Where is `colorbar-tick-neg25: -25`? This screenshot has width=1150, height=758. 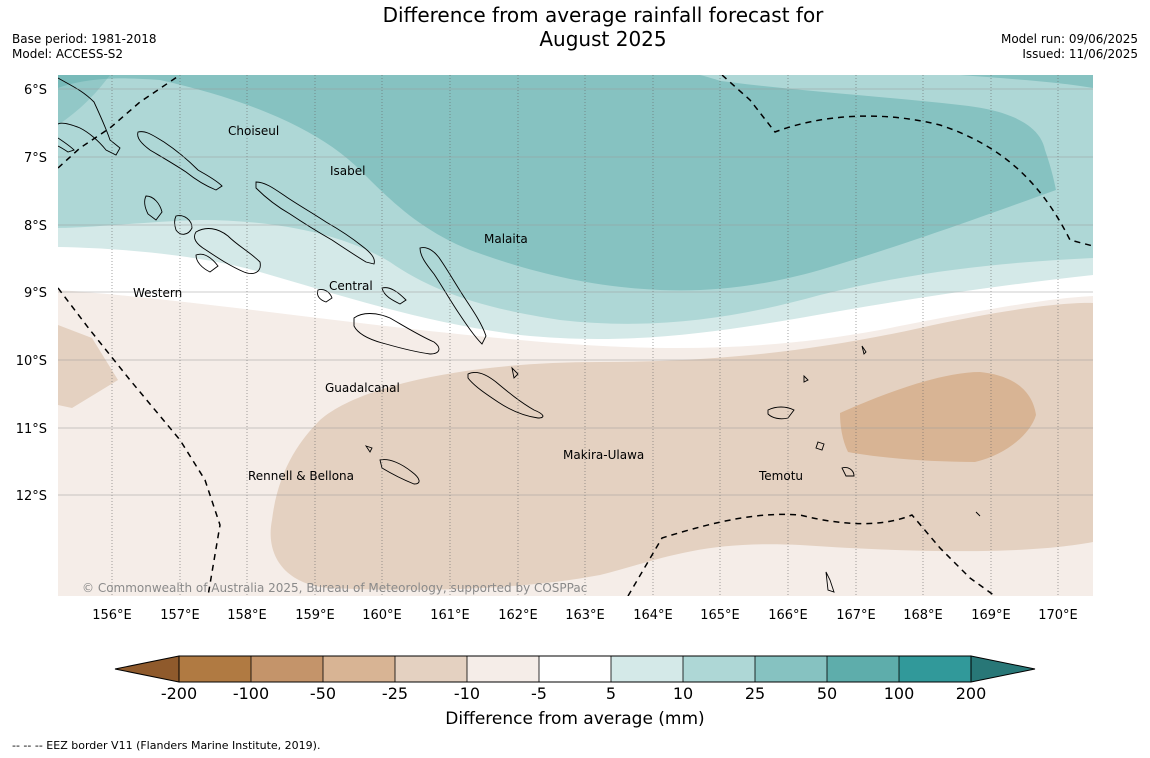 colorbar-tick-neg25: -25 is located at coordinates (395, 693).